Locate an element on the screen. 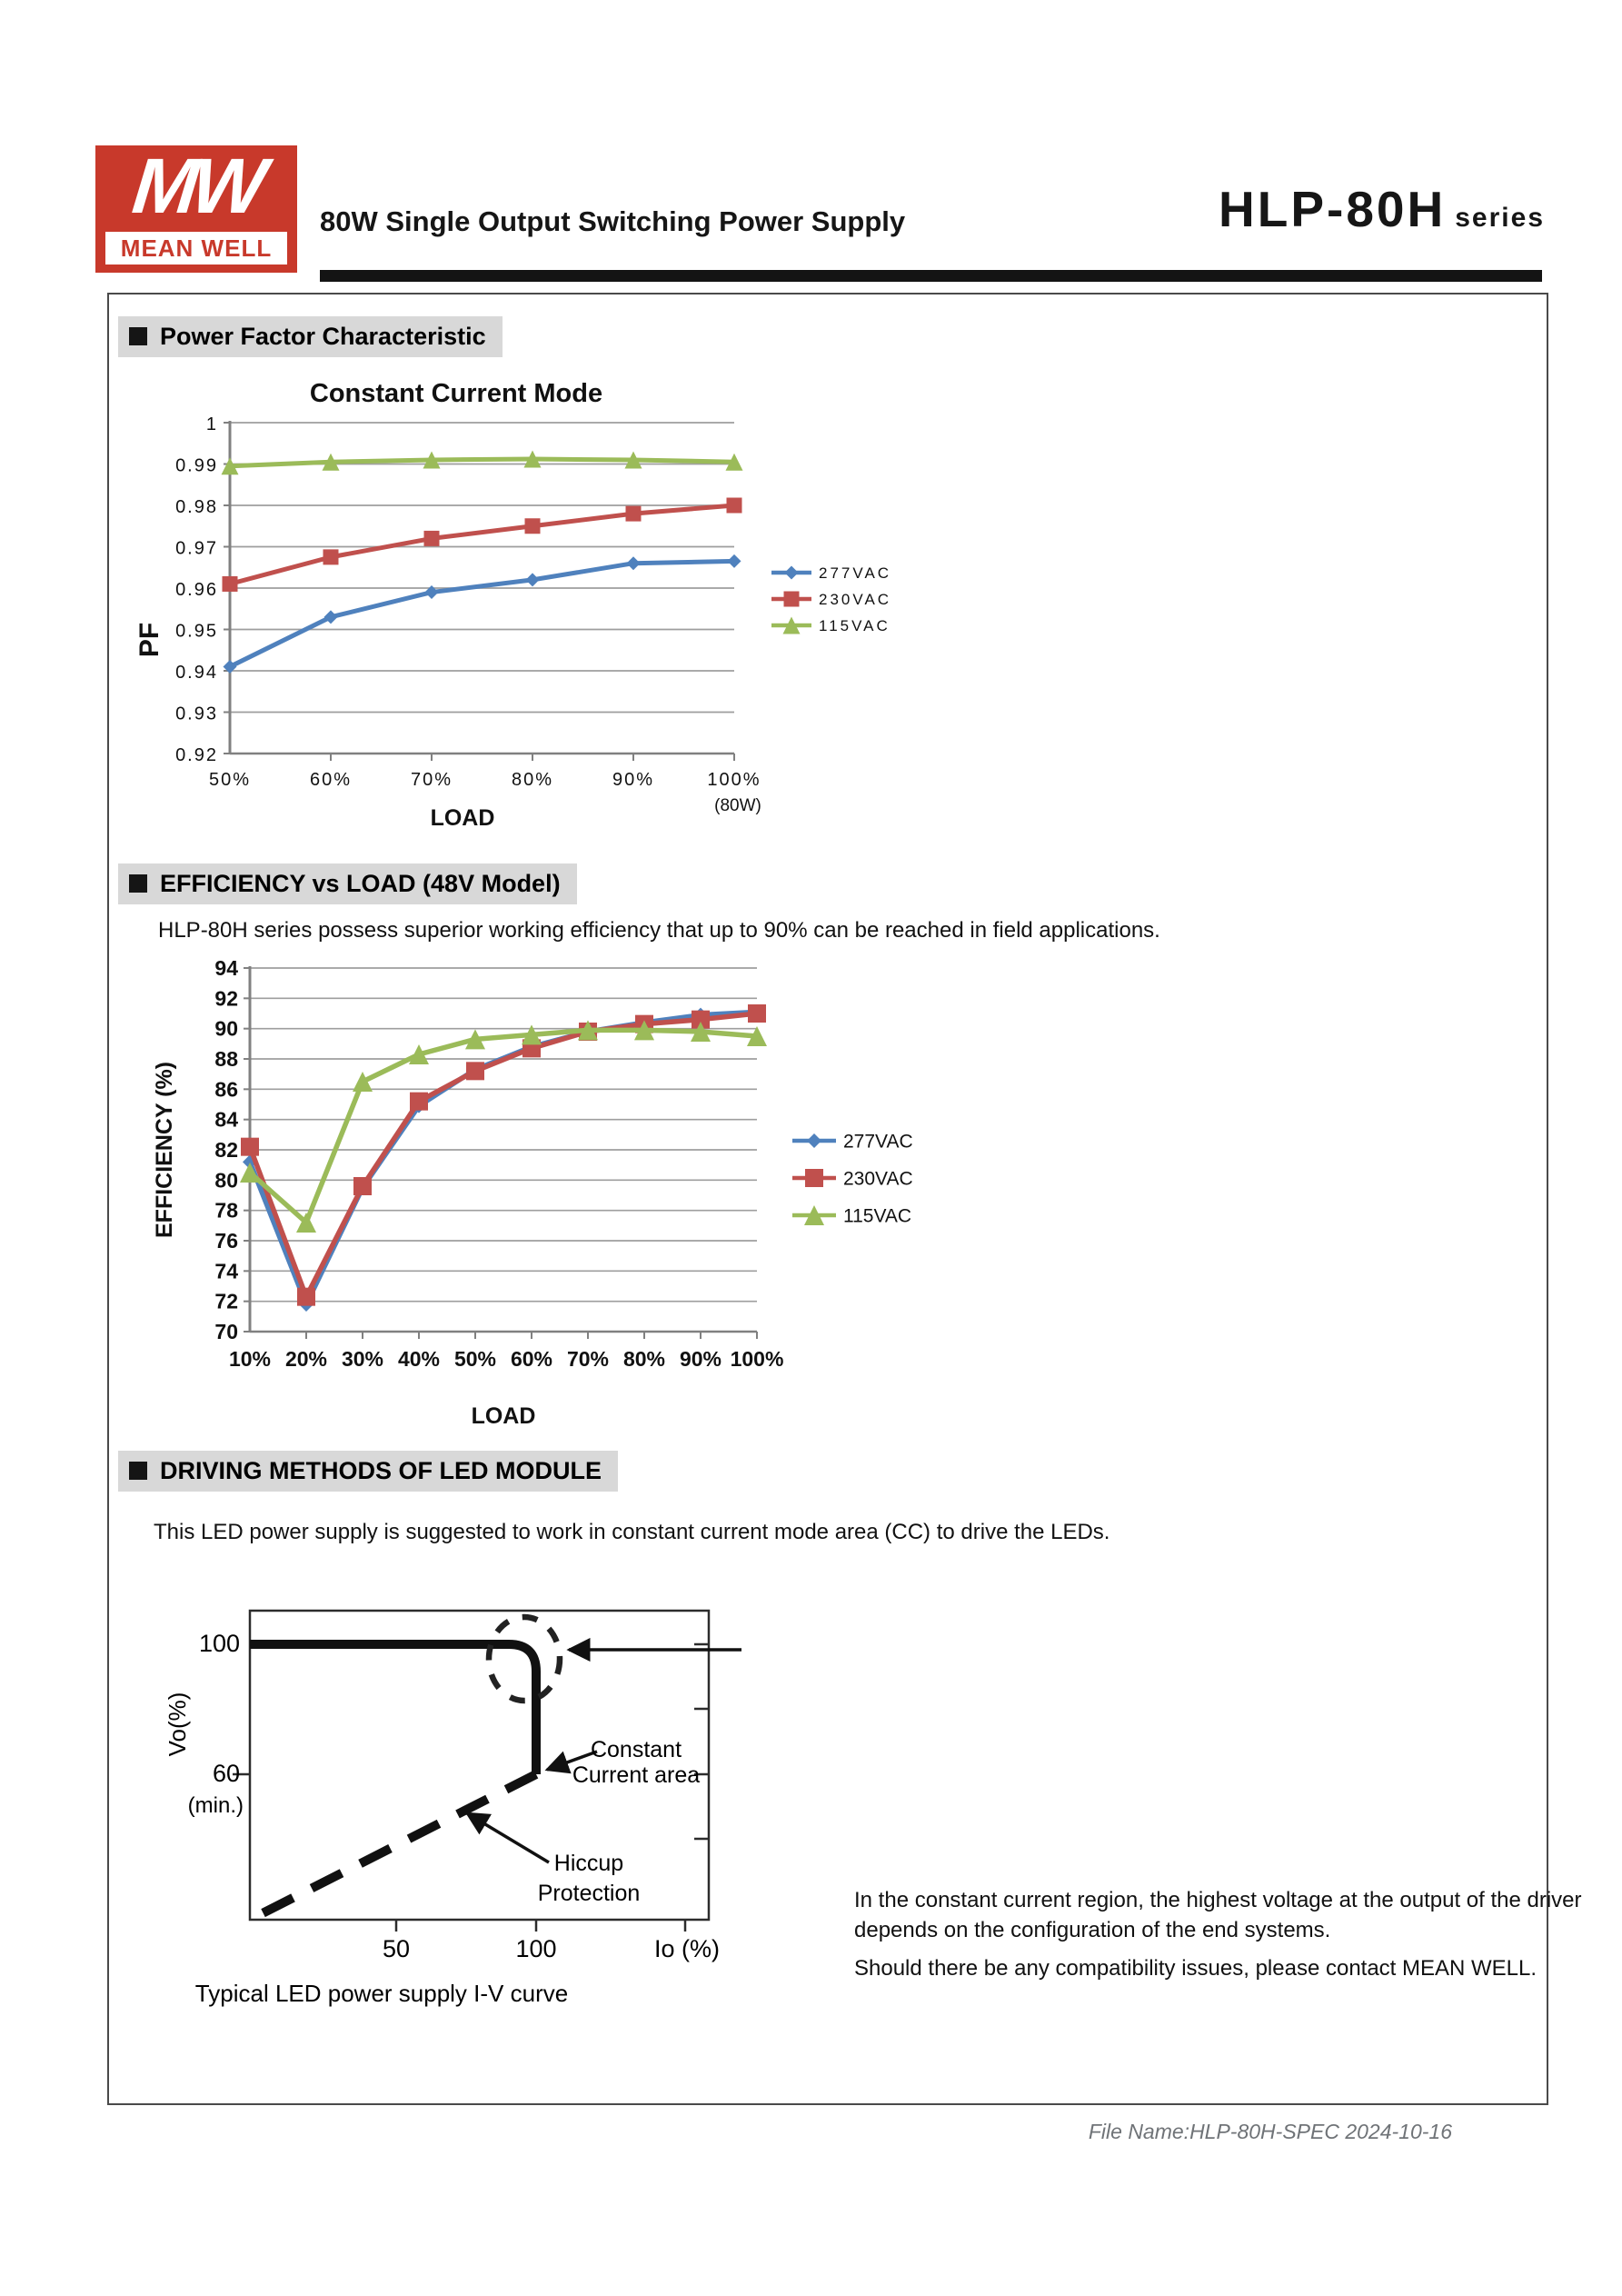 The width and height of the screenshot is (1622, 2296). diagram-frame is located at coordinates (479, 1765).